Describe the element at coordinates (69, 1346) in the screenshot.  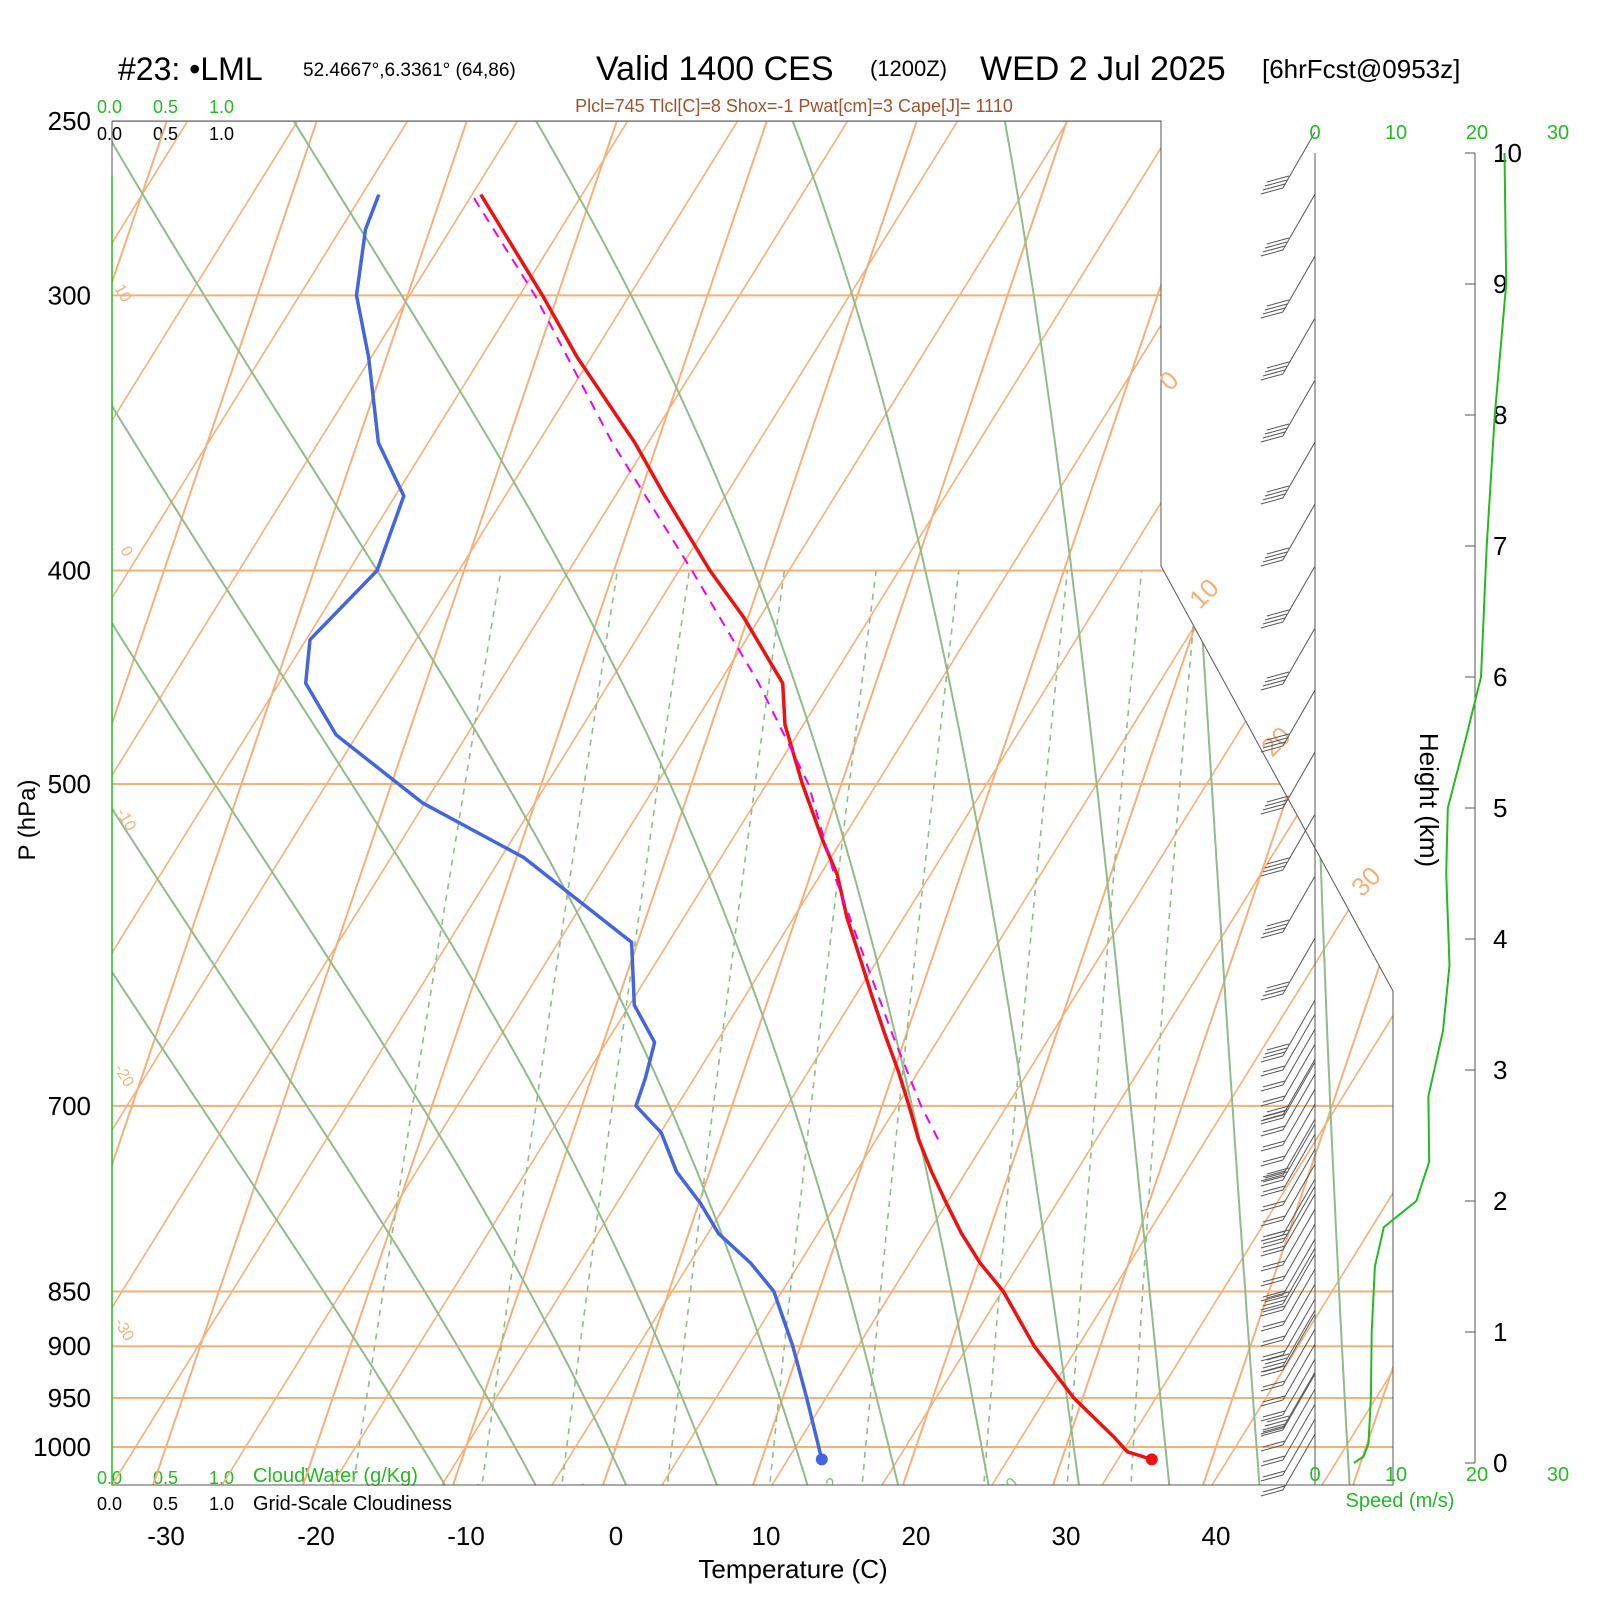
I see `y-tick-label: 900` at that location.